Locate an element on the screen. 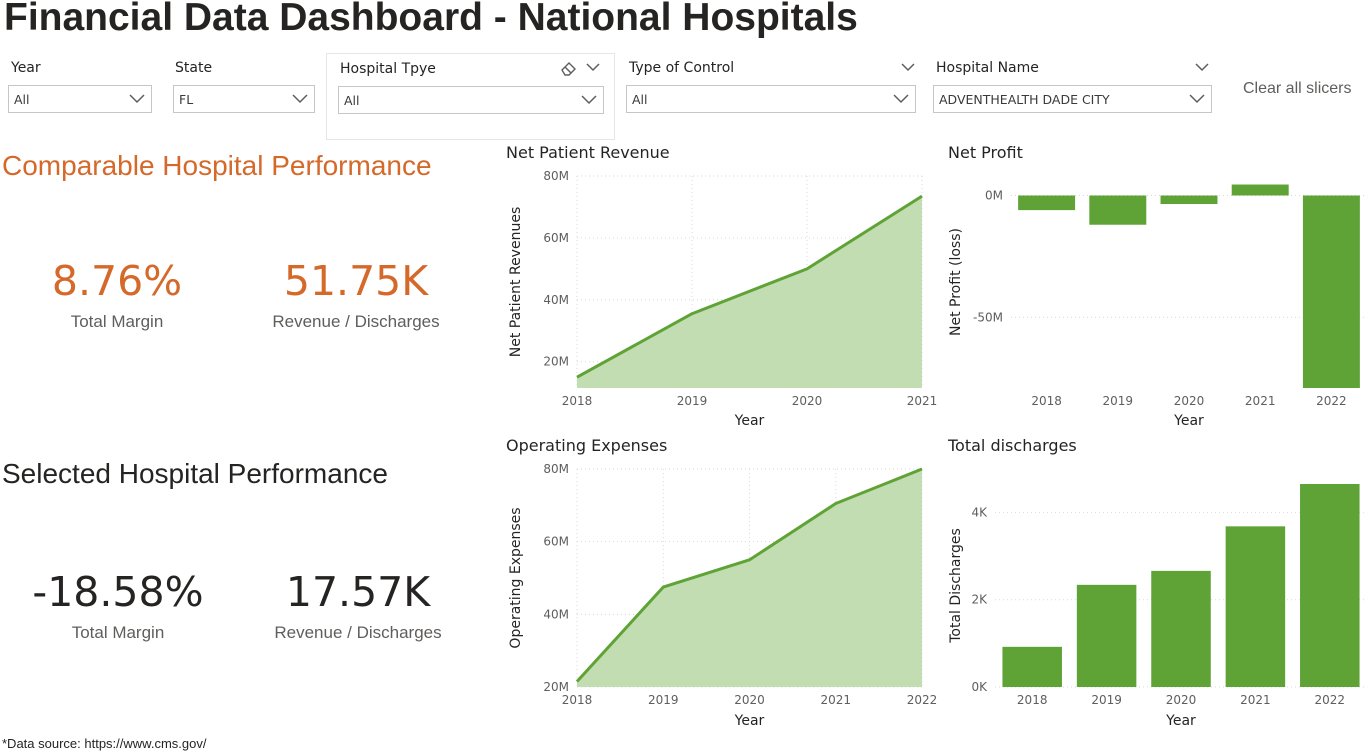  slicer-state: State FL is located at coordinates (244, 85).